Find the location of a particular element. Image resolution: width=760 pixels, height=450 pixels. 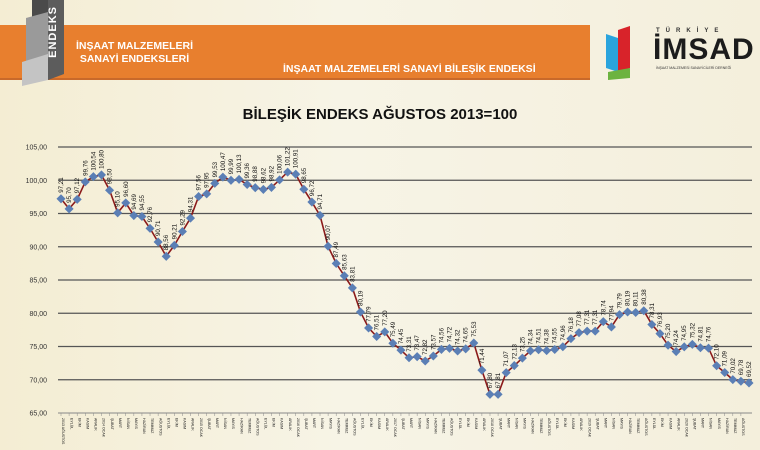

data-label: 75,32 is located at coordinates (692, 330).